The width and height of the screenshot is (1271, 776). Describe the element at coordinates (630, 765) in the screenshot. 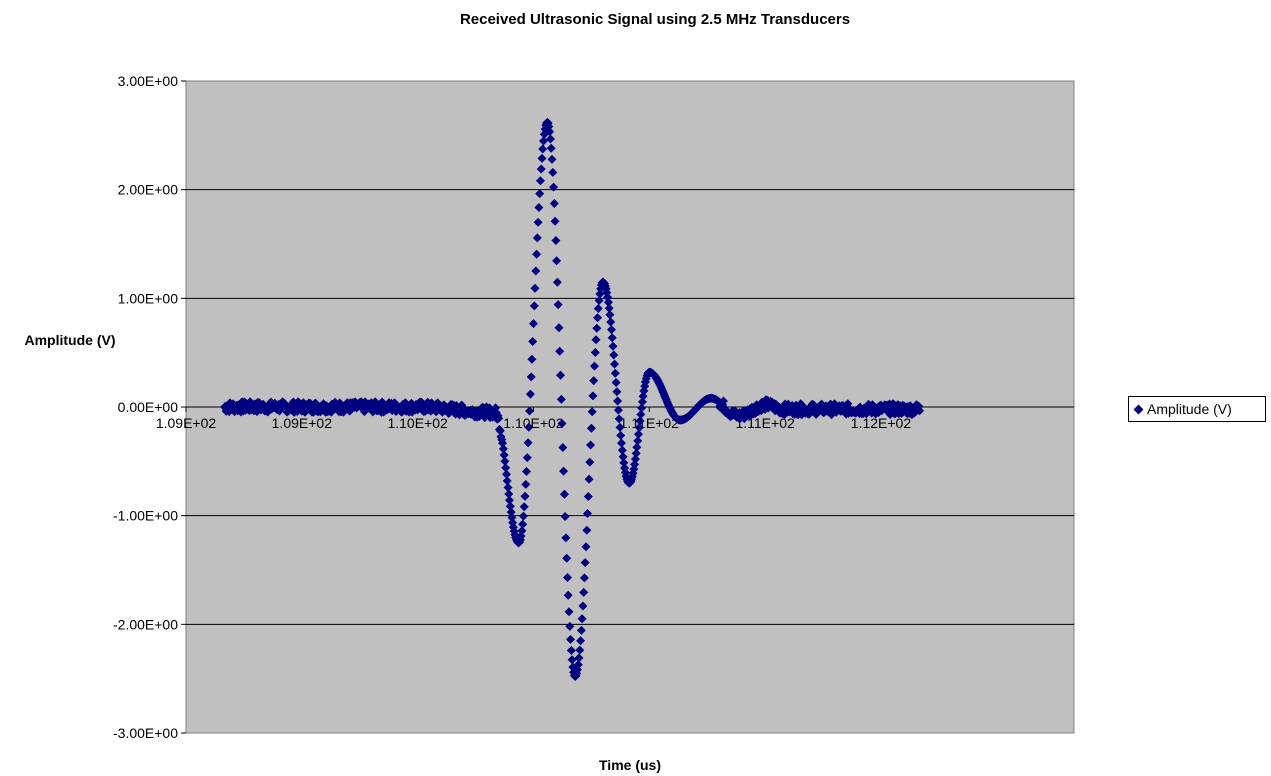

I see `x-axis-label: Time (us)` at that location.